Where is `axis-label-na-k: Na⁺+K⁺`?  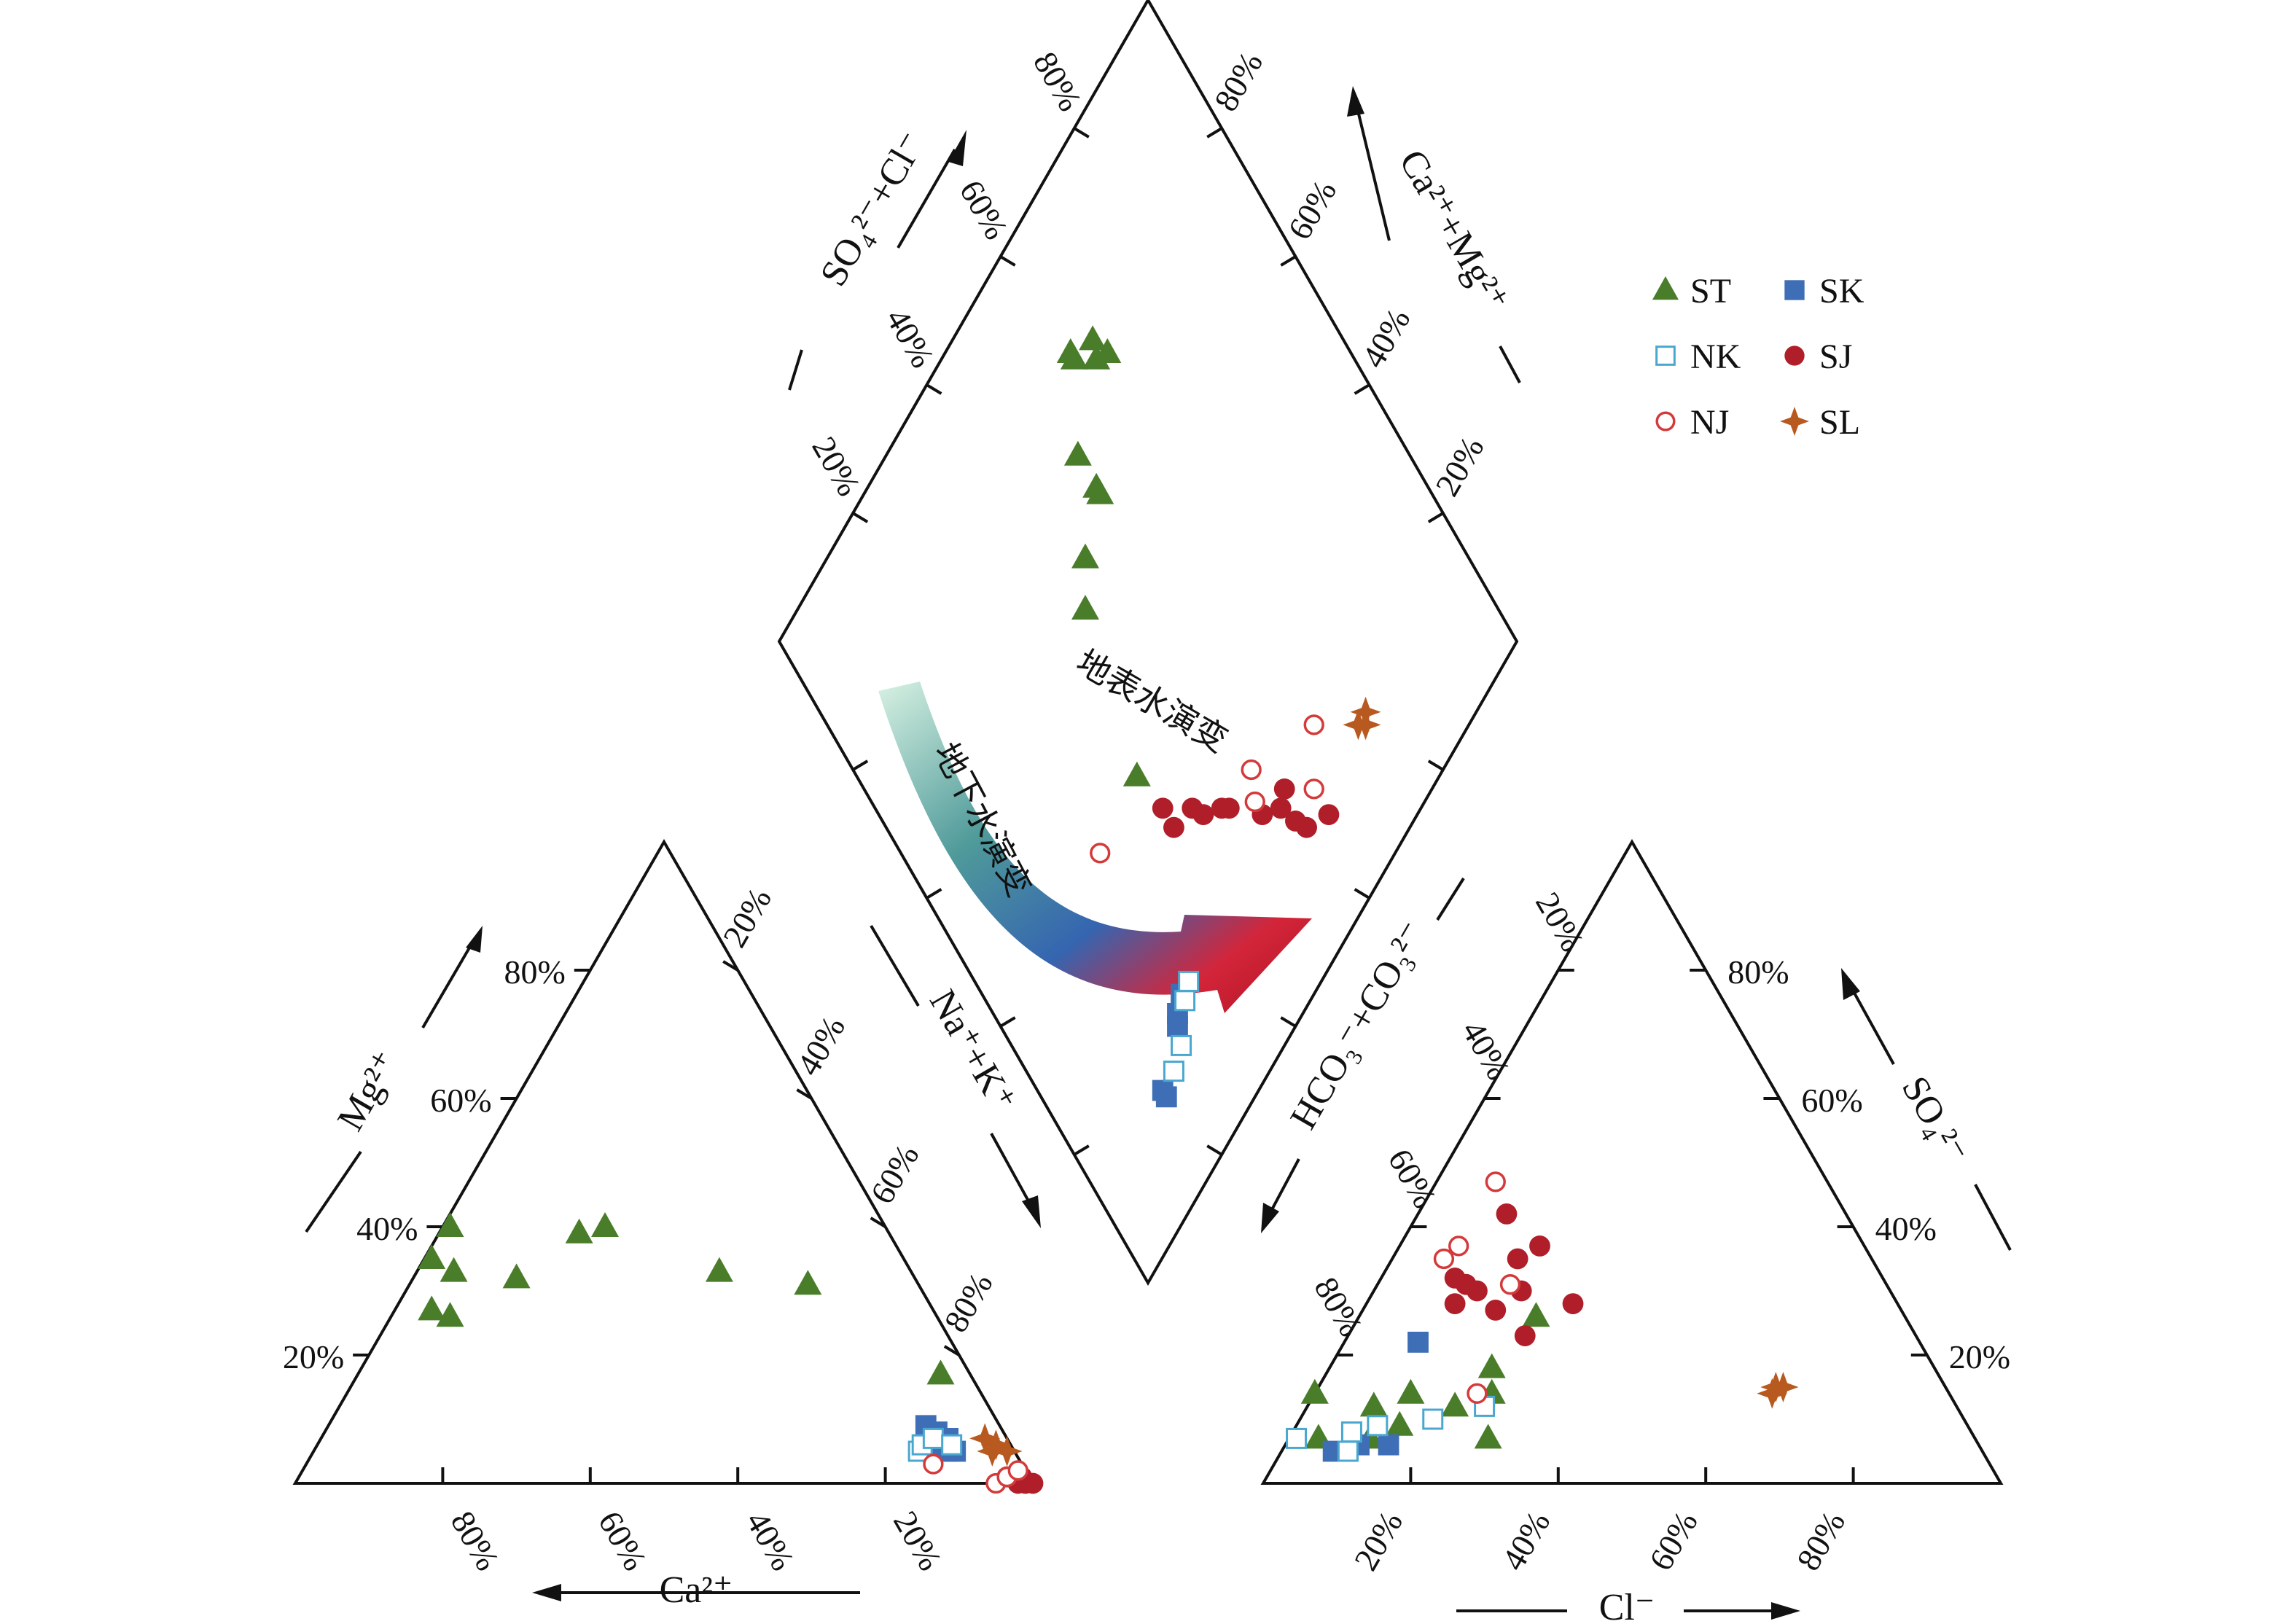
axis-label-na-k: Na⁺+K⁺ is located at coordinates (973, 1051).